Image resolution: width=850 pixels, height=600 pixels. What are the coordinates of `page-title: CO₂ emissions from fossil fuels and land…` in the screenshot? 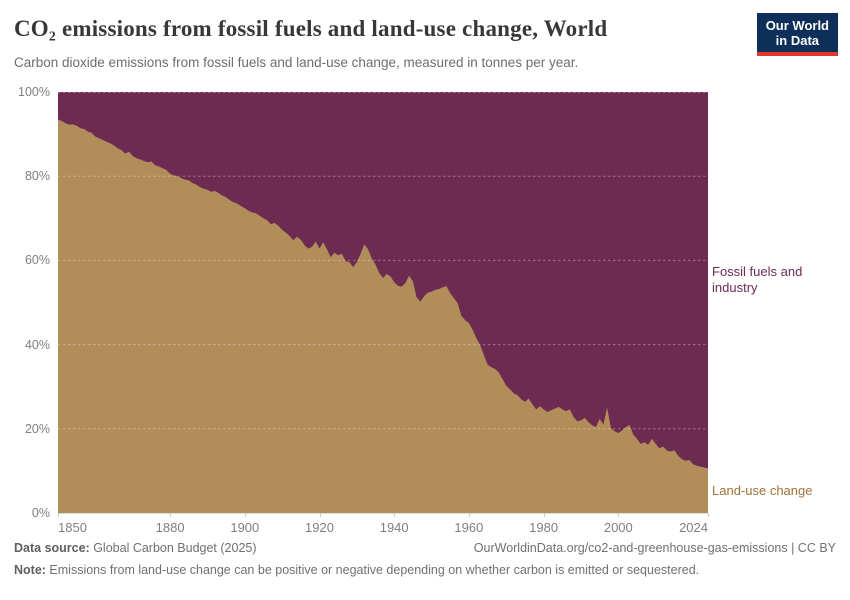 It's located at (311, 28).